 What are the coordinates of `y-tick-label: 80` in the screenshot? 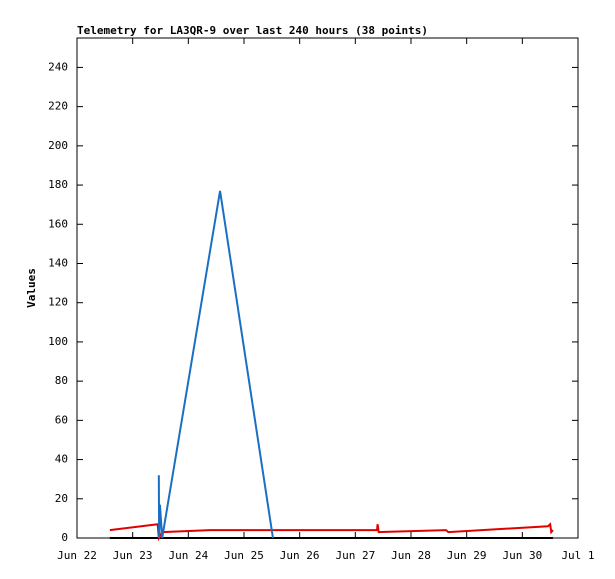 It's located at (61, 380).